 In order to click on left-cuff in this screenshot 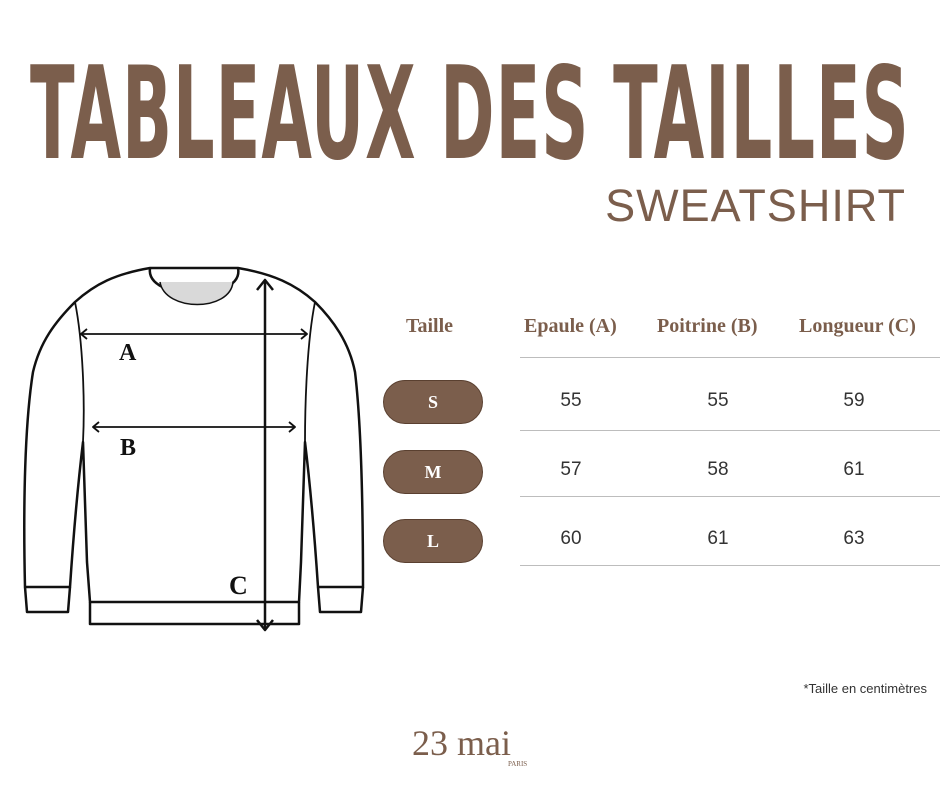, I will do `click(47, 600)`.